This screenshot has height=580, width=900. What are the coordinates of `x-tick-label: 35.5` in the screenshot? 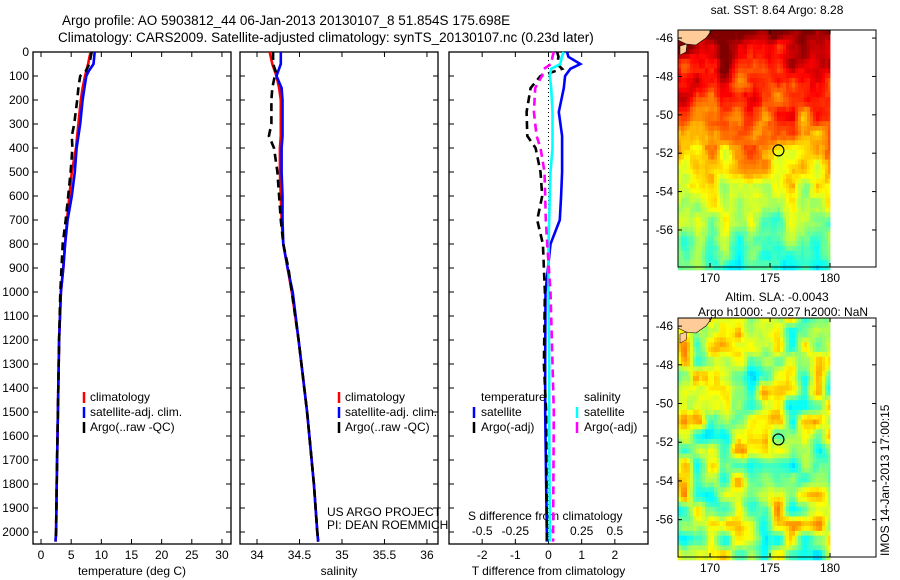 It's located at (385, 555).